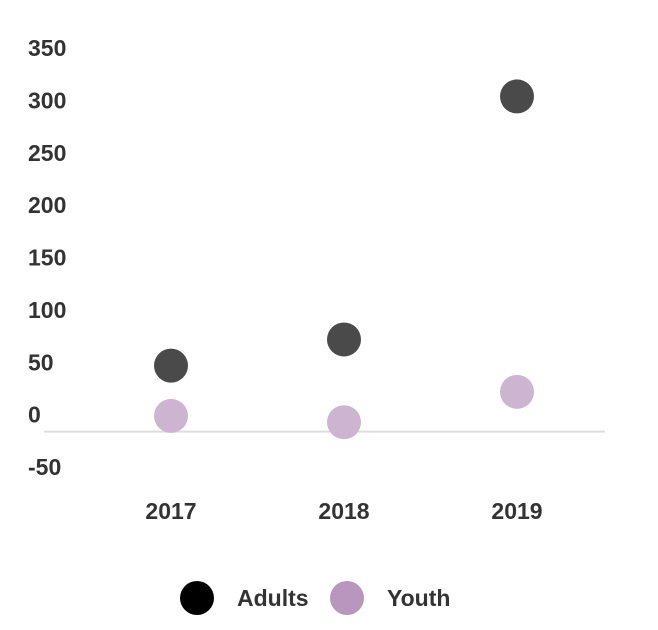 The width and height of the screenshot is (658, 630). What do you see at coordinates (516, 511) in the screenshot?
I see `x-tick-label: 2019` at bounding box center [516, 511].